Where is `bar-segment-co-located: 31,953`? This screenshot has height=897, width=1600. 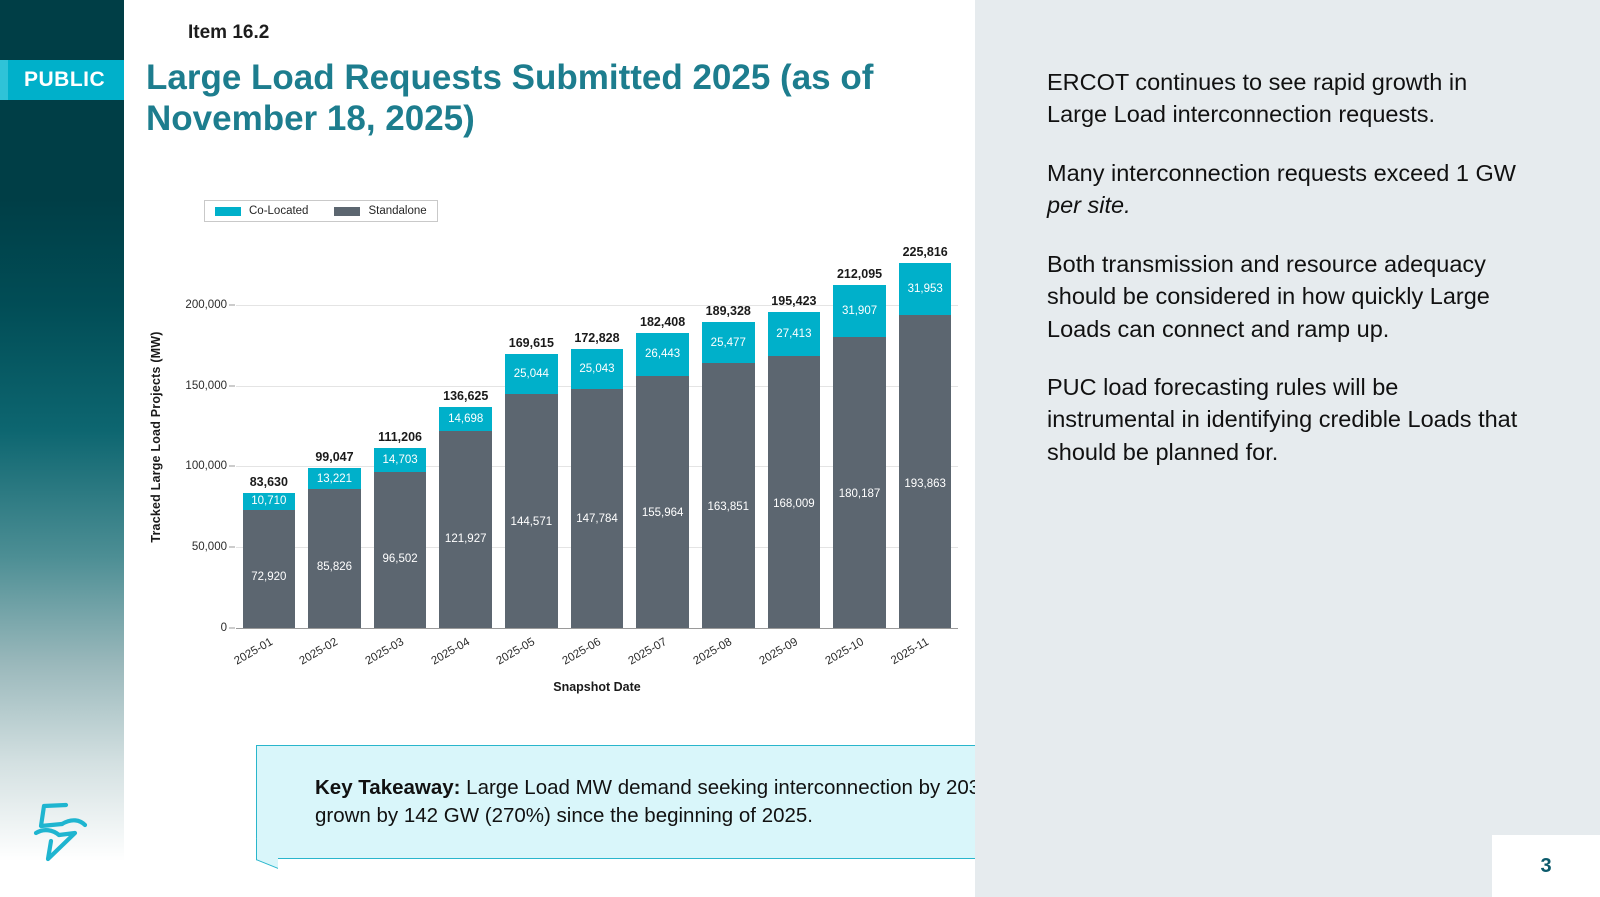
bar-segment-co-located: 31,953 is located at coordinates (925, 288).